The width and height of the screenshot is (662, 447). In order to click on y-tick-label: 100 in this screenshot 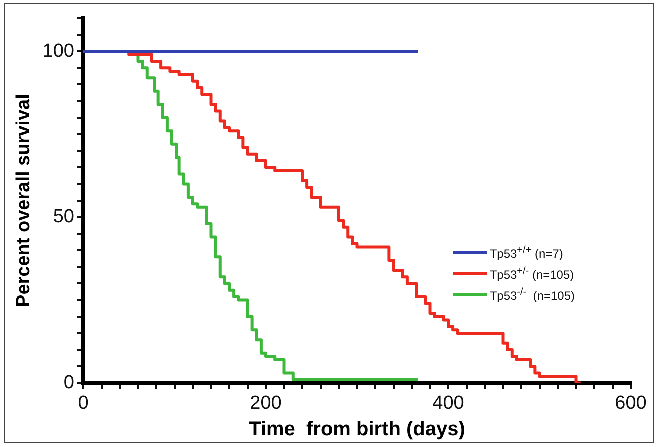, I will do `click(58, 51)`.